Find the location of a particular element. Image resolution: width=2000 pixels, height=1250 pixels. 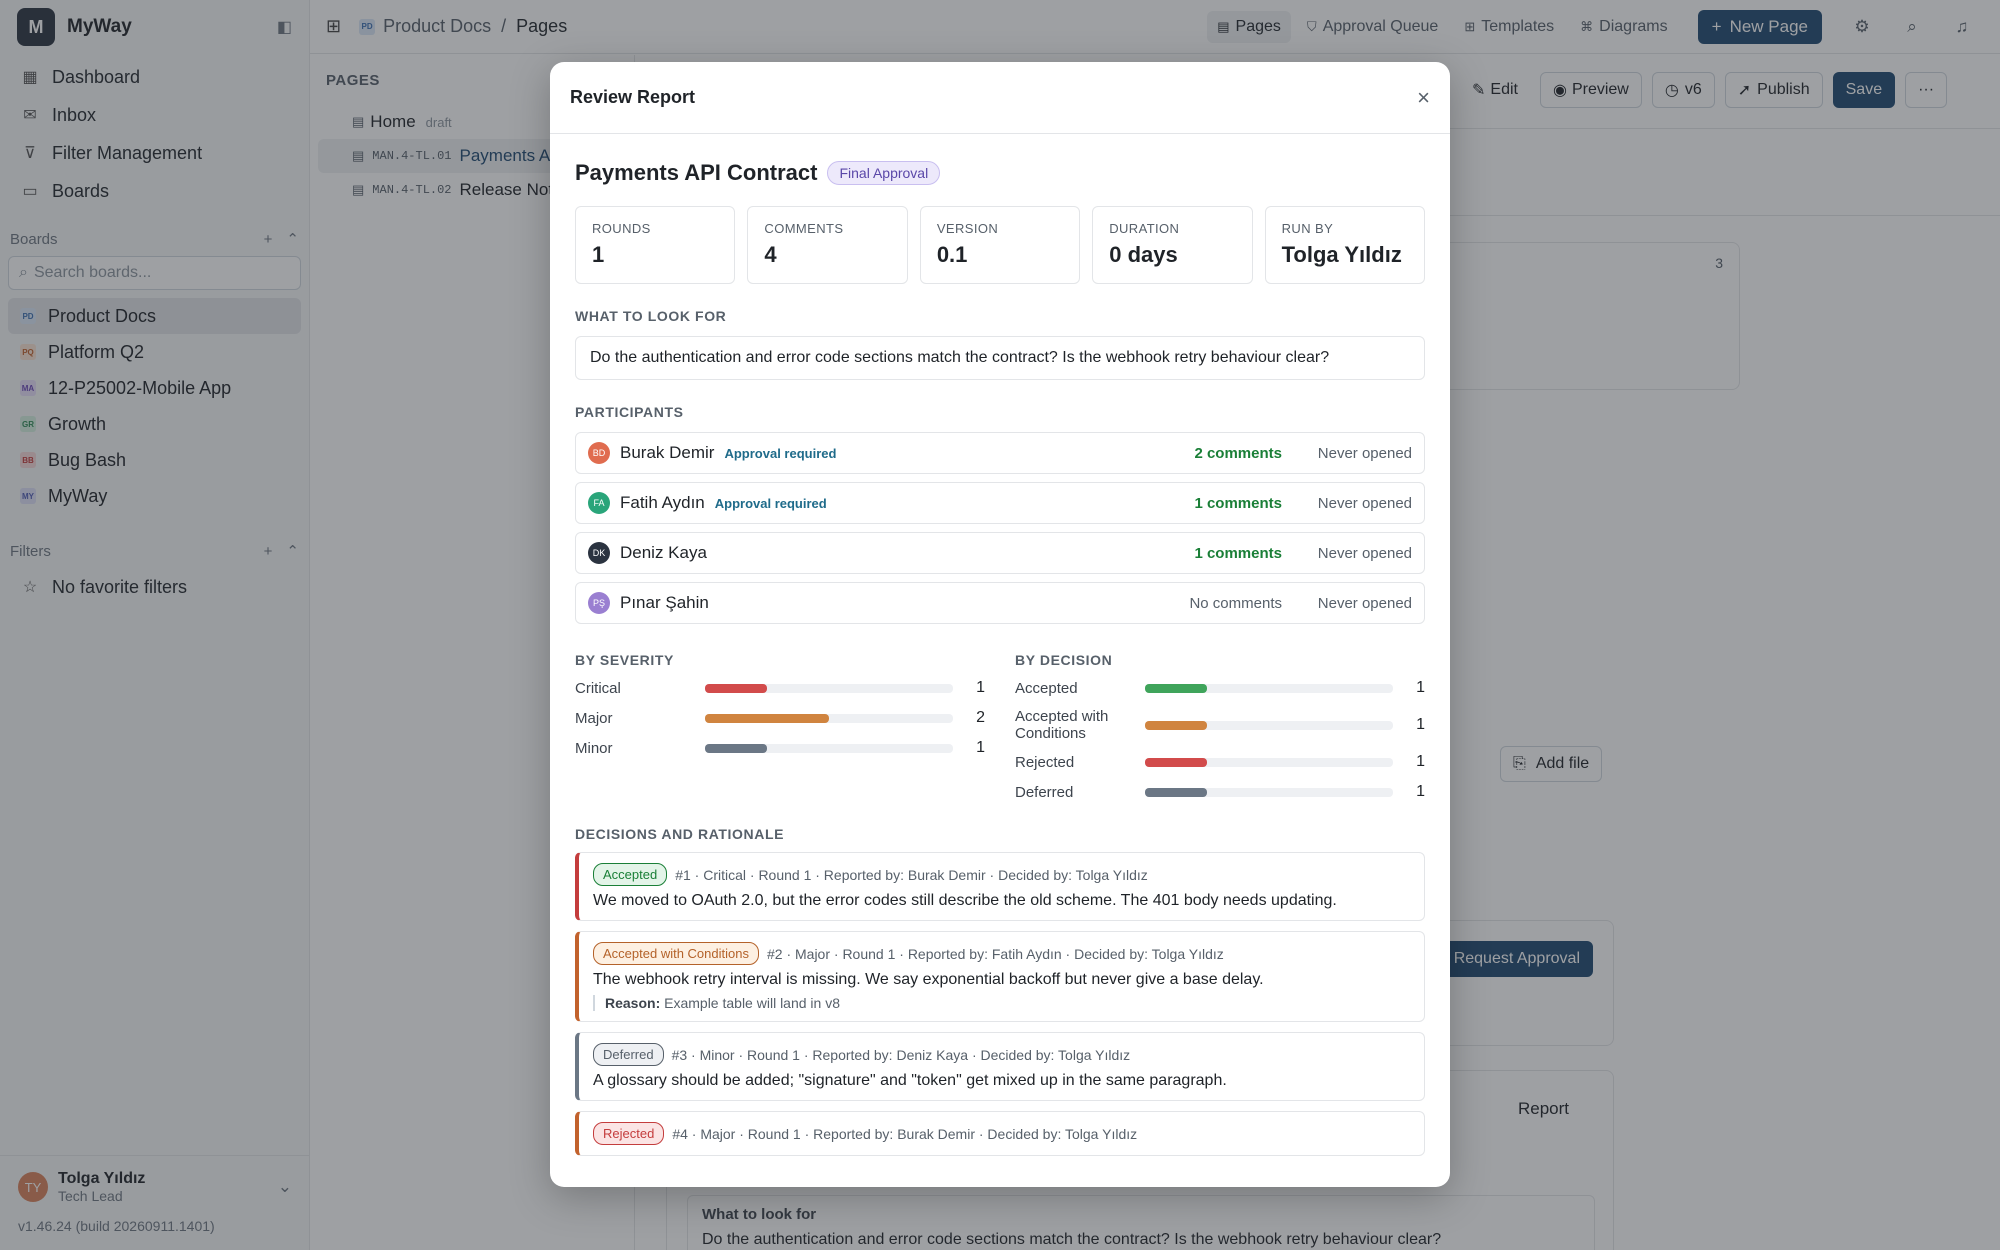

board-item: PQ Platform Q2 is located at coordinates (154, 352).